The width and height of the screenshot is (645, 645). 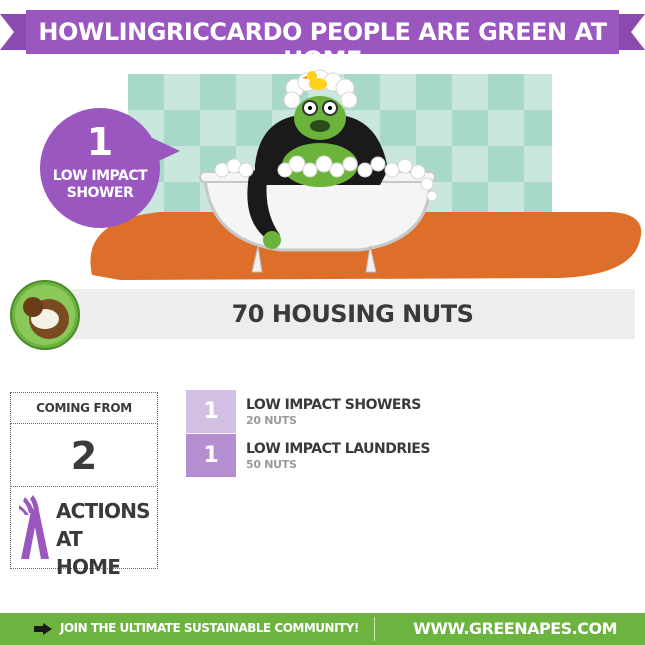 I want to click on page-title: HOWLINGRICCARDO PEOPLE ARE GREEN AT HOME, so click(x=322, y=46).